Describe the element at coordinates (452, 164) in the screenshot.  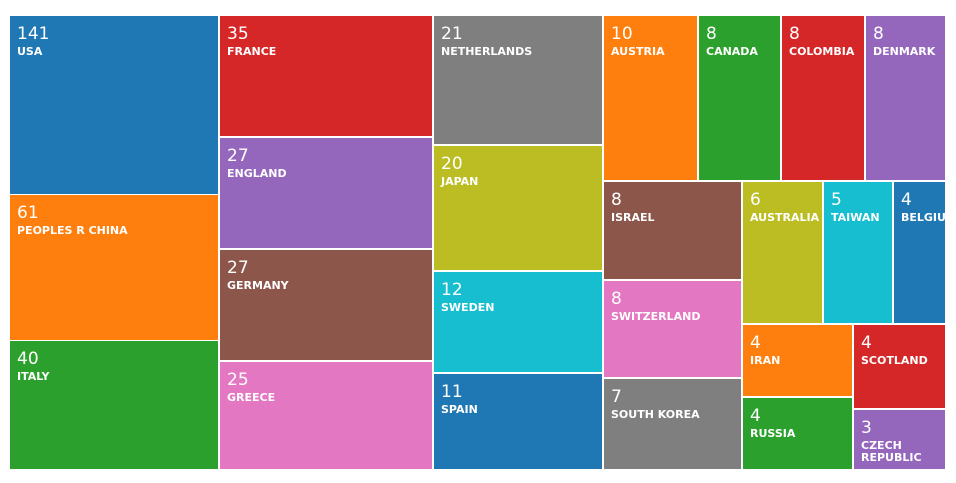
I see `value-label: 20` at that location.